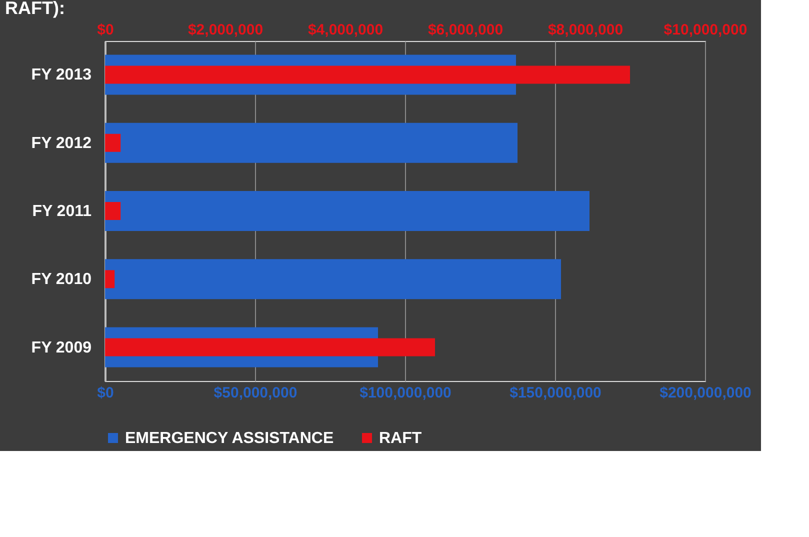 This screenshot has width=809, height=537. What do you see at coordinates (706, 393) in the screenshot?
I see `x-tick-label: $200,000,000` at bounding box center [706, 393].